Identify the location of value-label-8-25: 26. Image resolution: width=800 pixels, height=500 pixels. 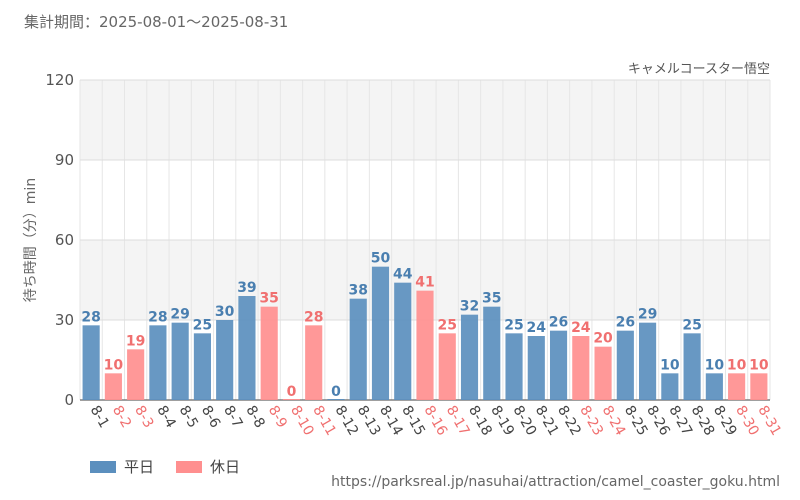
(625, 323).